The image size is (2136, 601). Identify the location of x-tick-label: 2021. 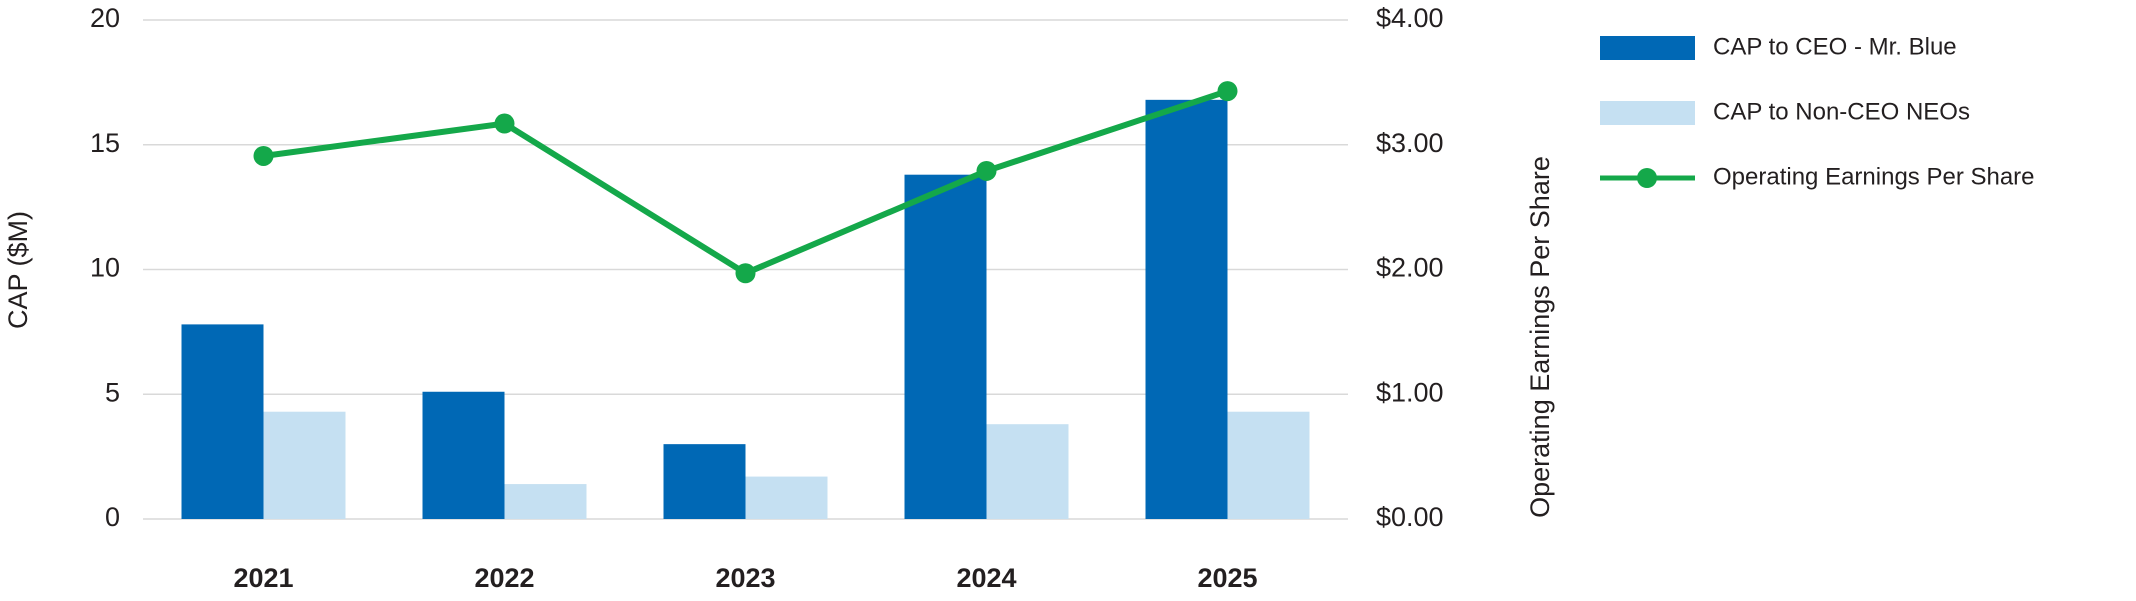
(263, 578).